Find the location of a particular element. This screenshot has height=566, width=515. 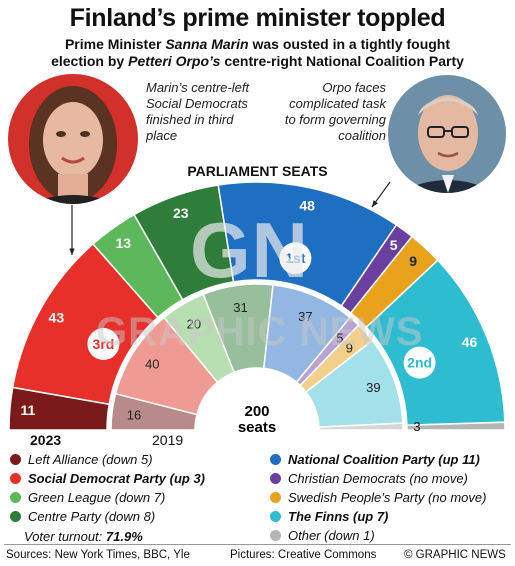

orpo-name: Petteri Orpo’s is located at coordinates (174, 61).